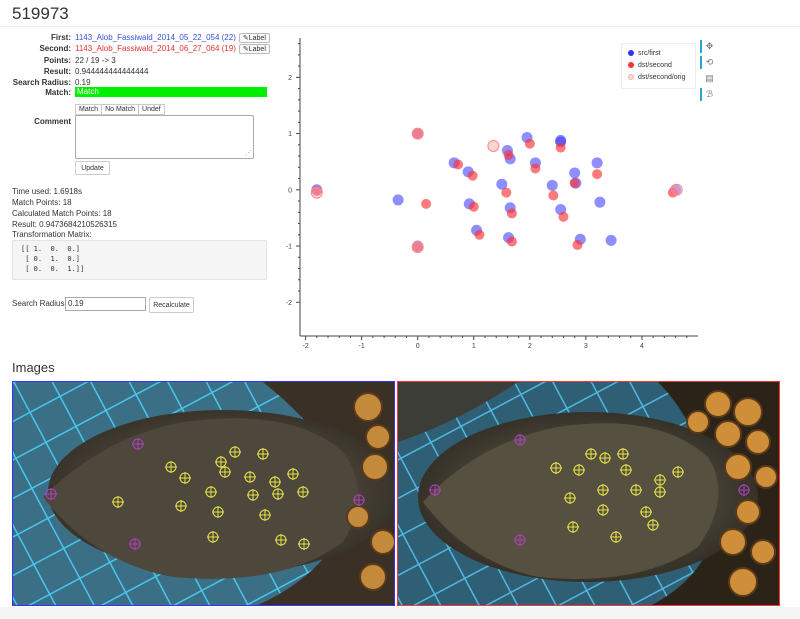  I want to click on legend-label: dst/second, so click(655, 65).